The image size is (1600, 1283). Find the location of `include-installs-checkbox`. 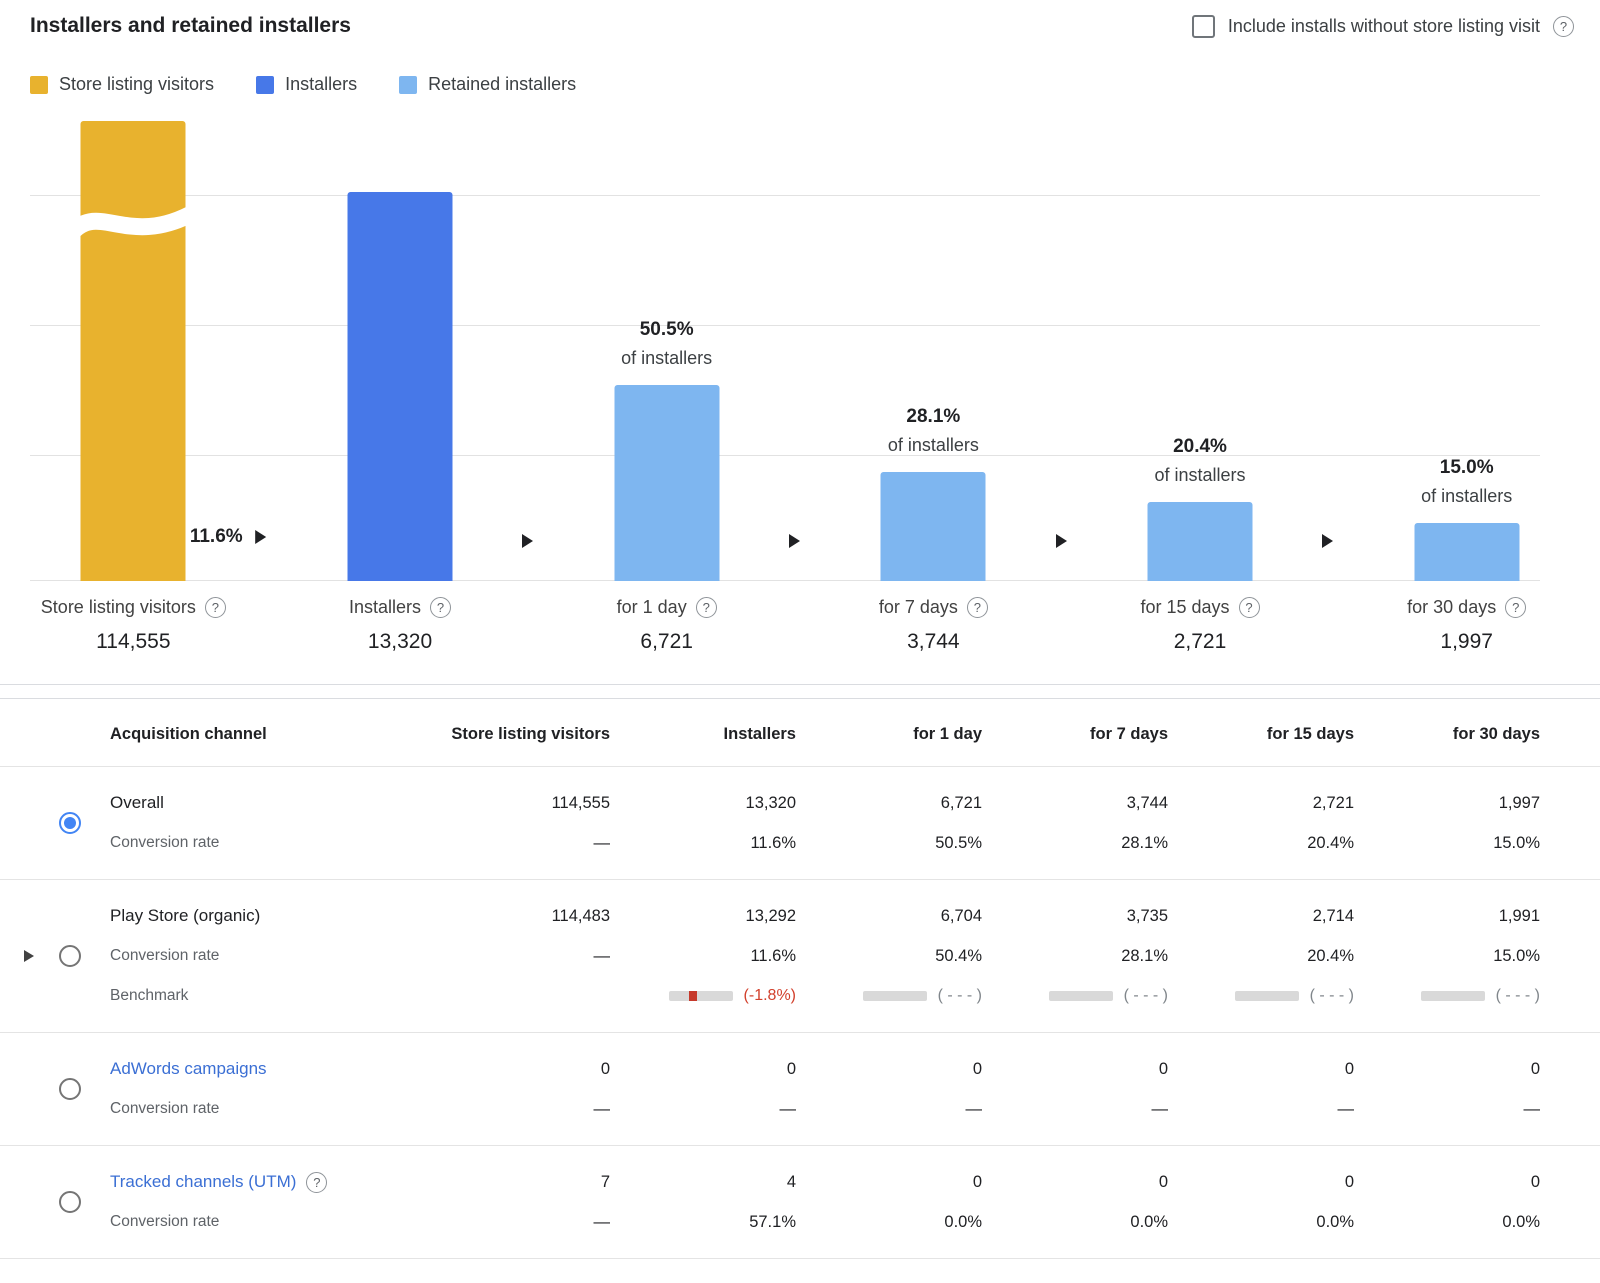

include-installs-checkbox is located at coordinates (1203, 26).